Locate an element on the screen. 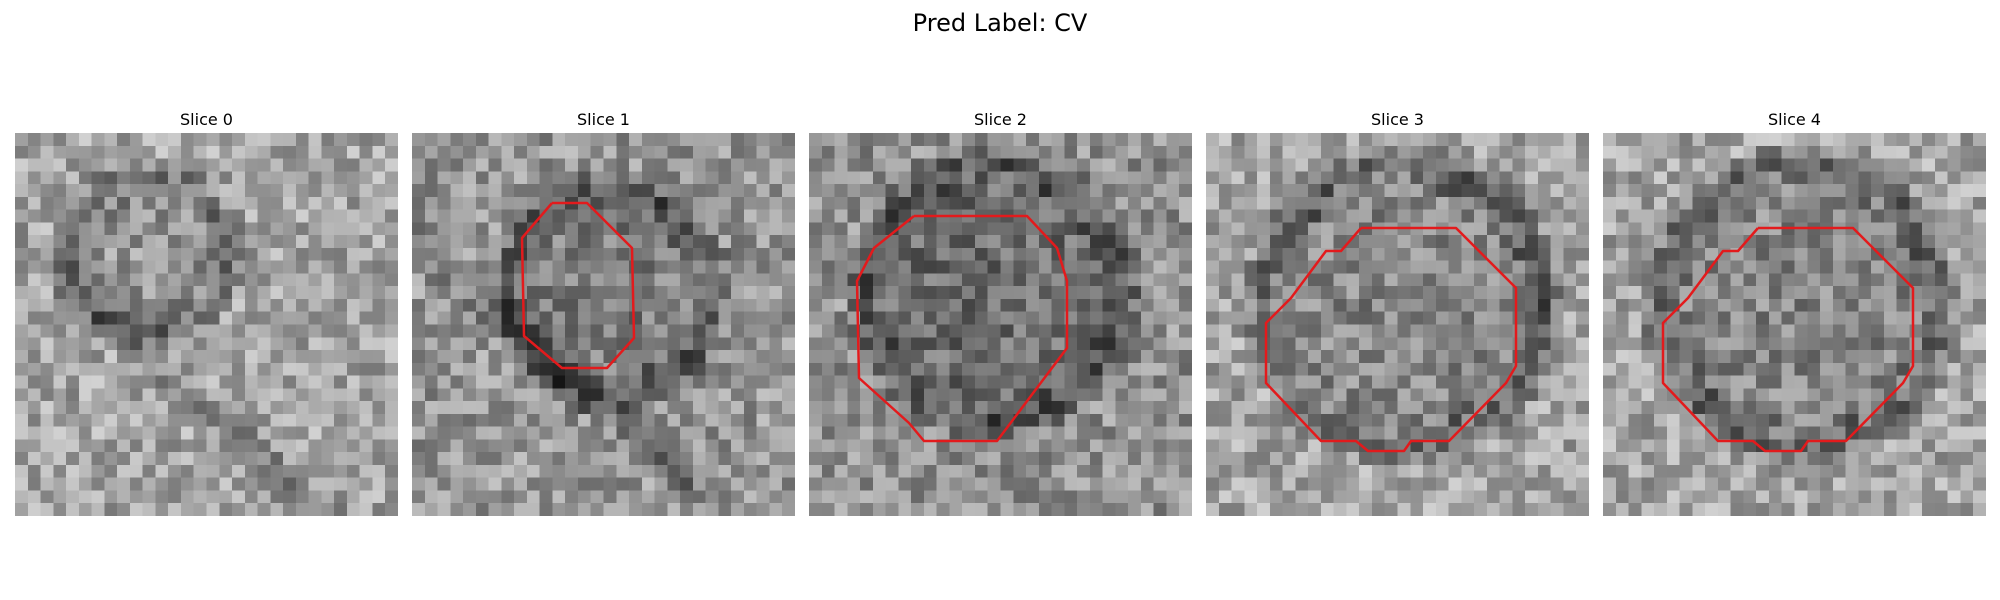 Image resolution: width=2000 pixels, height=600 pixels. slice-panel-0: Slice 0 is located at coordinates (206, 313).